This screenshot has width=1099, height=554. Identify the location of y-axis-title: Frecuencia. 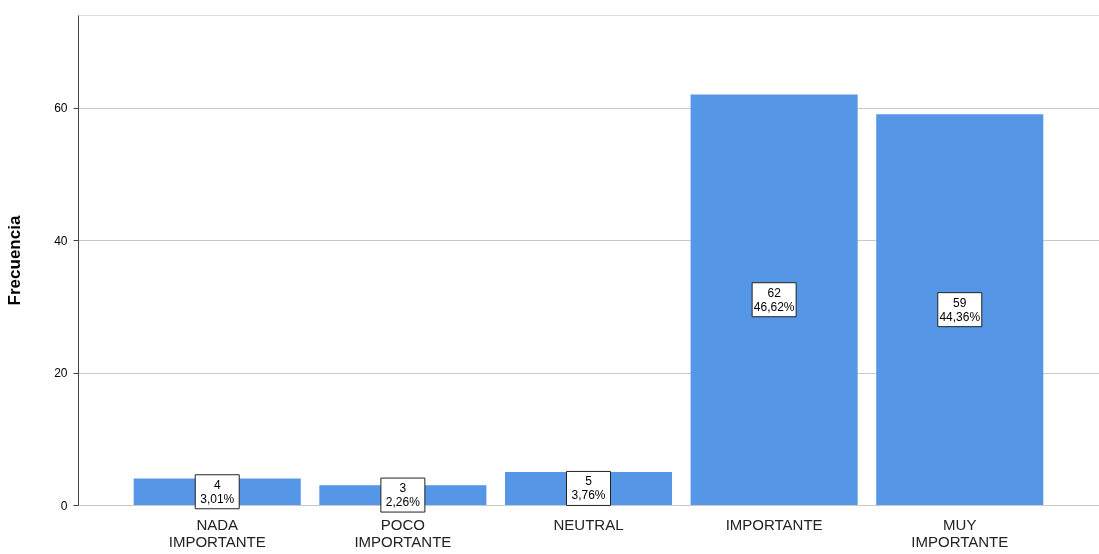
(15, 260).